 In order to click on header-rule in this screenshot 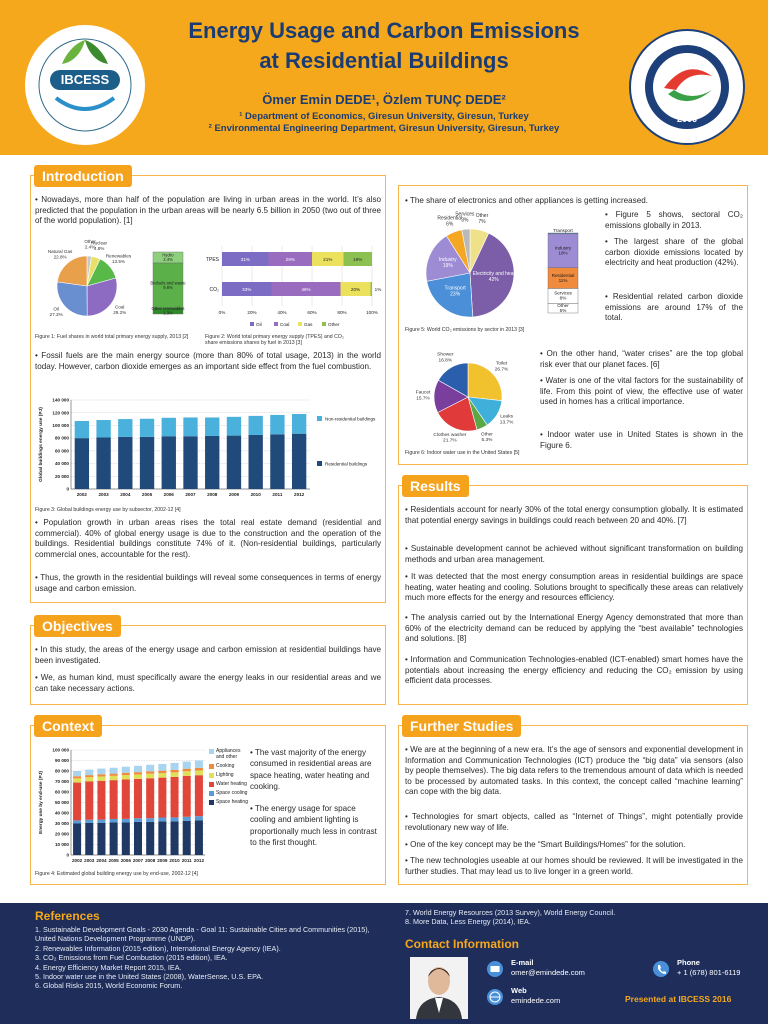, I will do `click(384, 156)`.